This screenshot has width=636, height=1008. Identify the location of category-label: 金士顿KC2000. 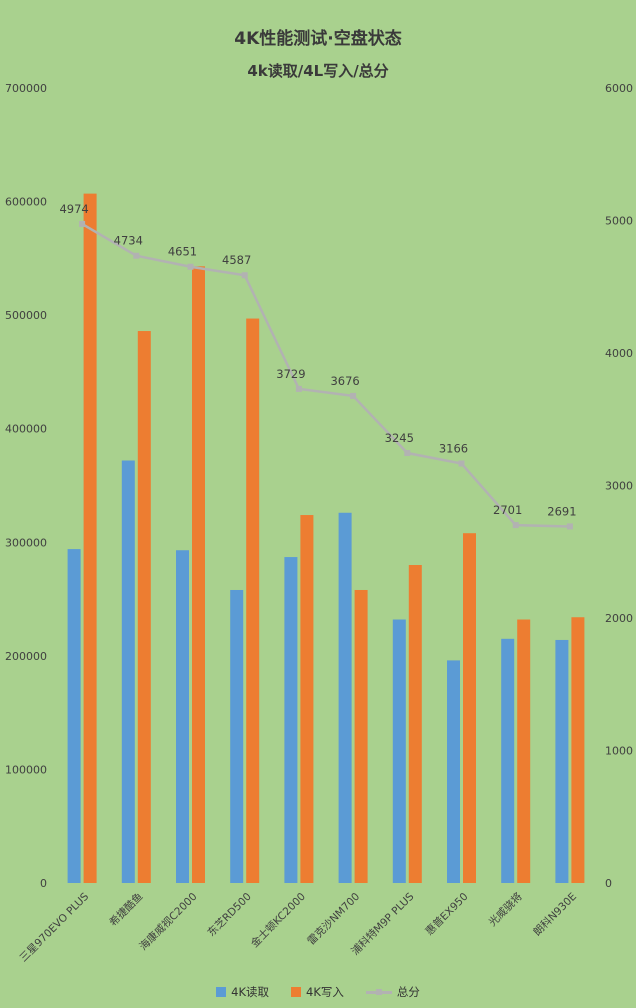
(278, 920).